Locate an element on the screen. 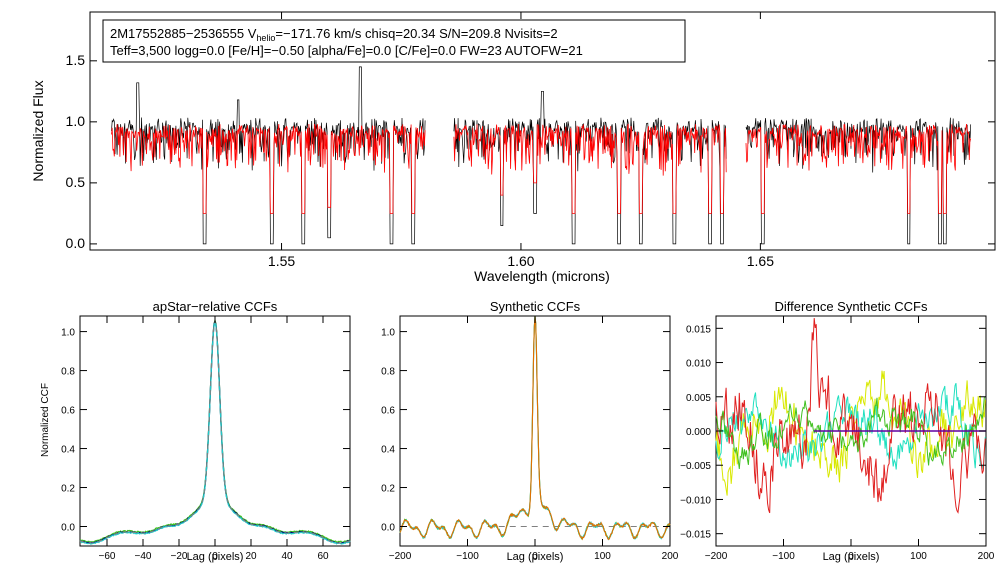  spectrum-x-axis-label: Wavelength (microns) is located at coordinates (542, 276).